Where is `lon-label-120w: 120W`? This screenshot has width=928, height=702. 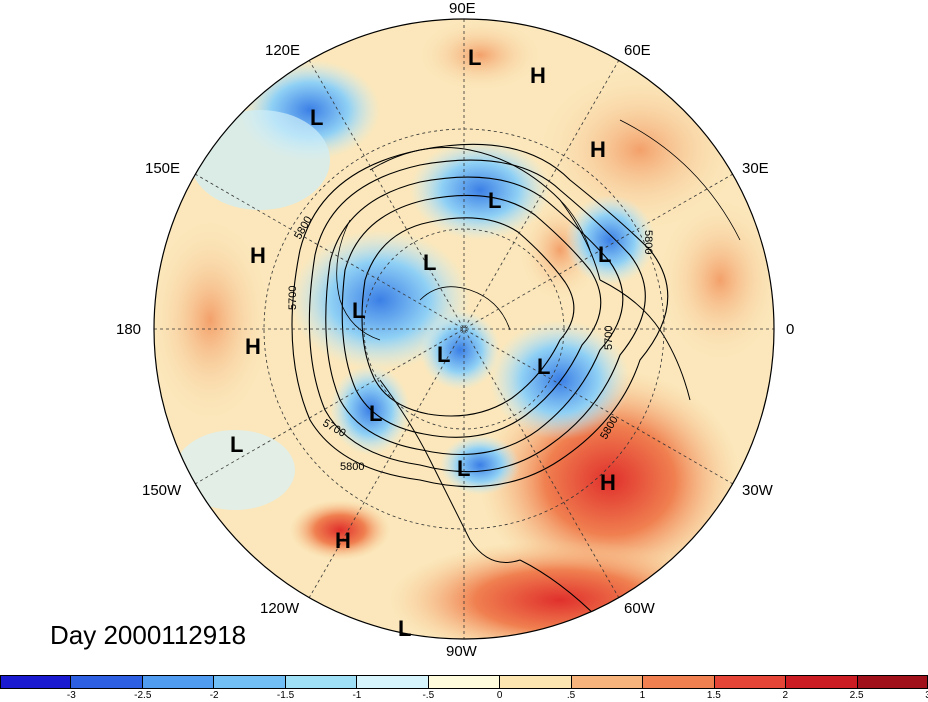
lon-label-120w: 120W is located at coordinates (280, 608).